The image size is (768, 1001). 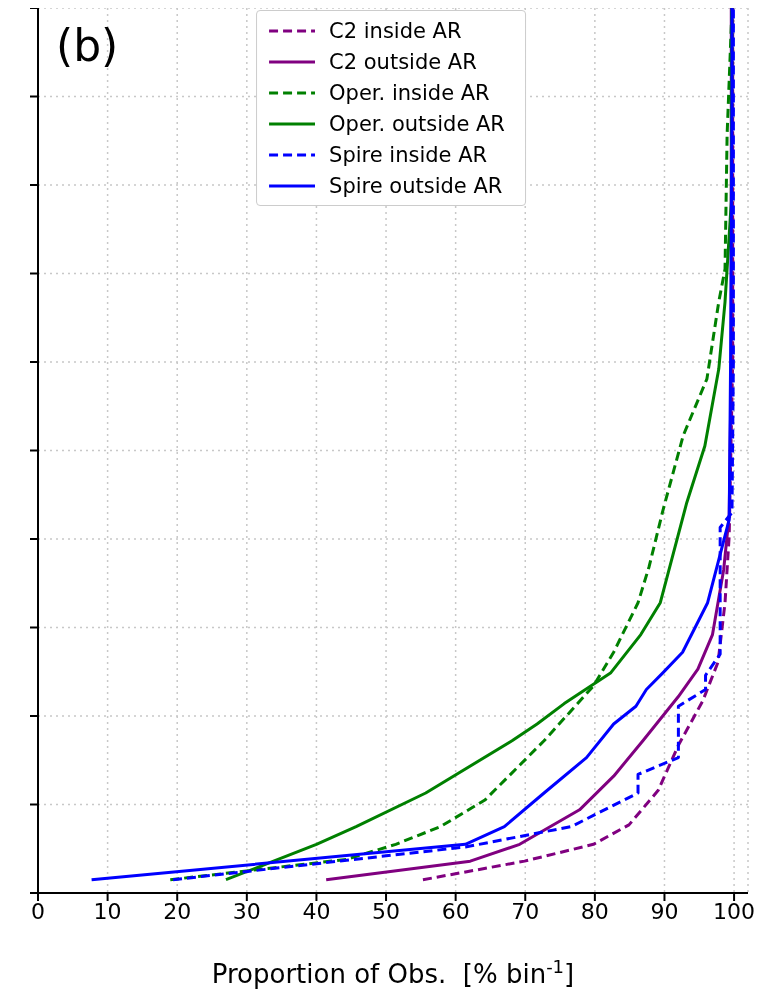 What do you see at coordinates (594, 911) in the screenshot?
I see `x-tick-label: 80` at bounding box center [594, 911].